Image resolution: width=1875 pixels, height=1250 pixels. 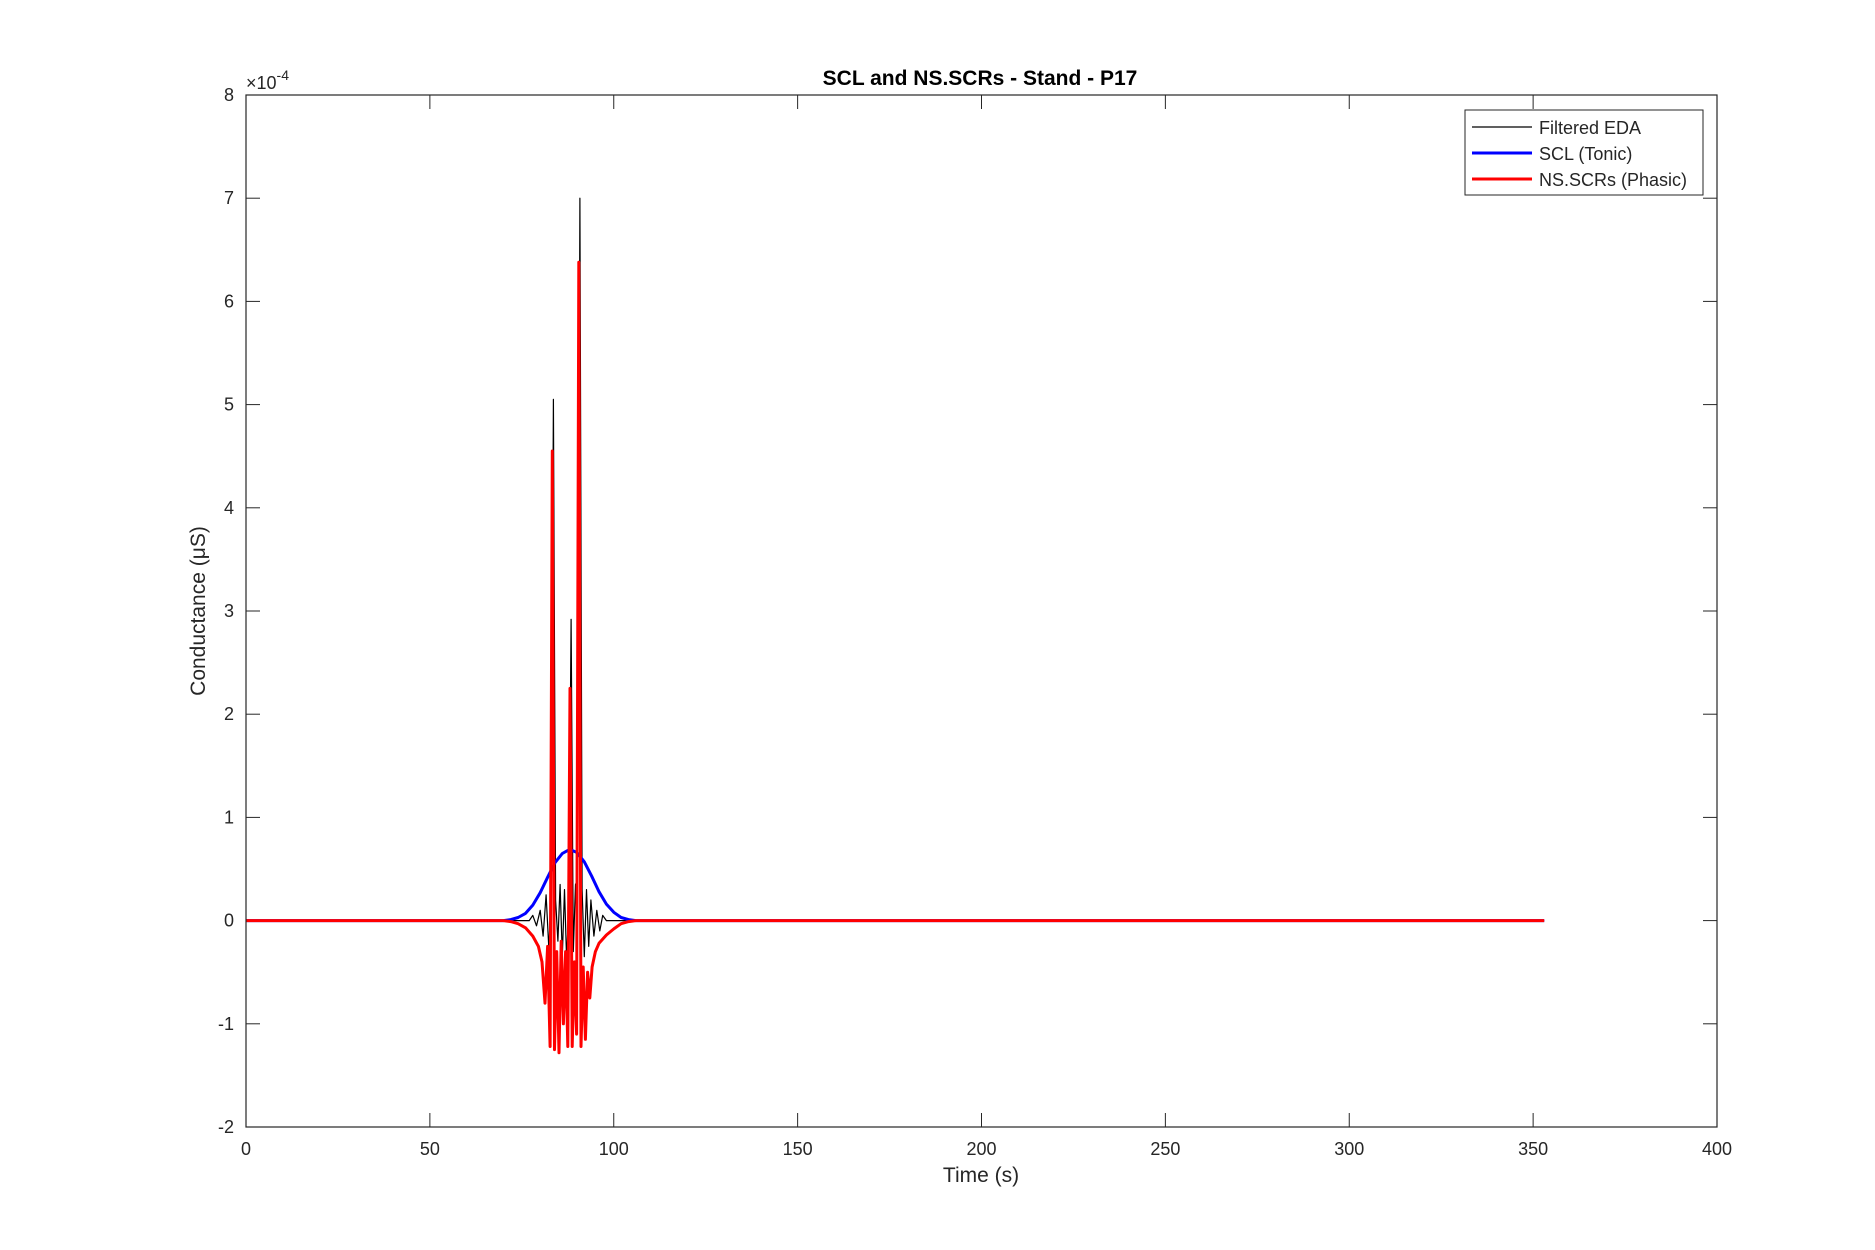 I want to click on y-exponent-label: ×10⁻⁴, so click(x=267, y=80).